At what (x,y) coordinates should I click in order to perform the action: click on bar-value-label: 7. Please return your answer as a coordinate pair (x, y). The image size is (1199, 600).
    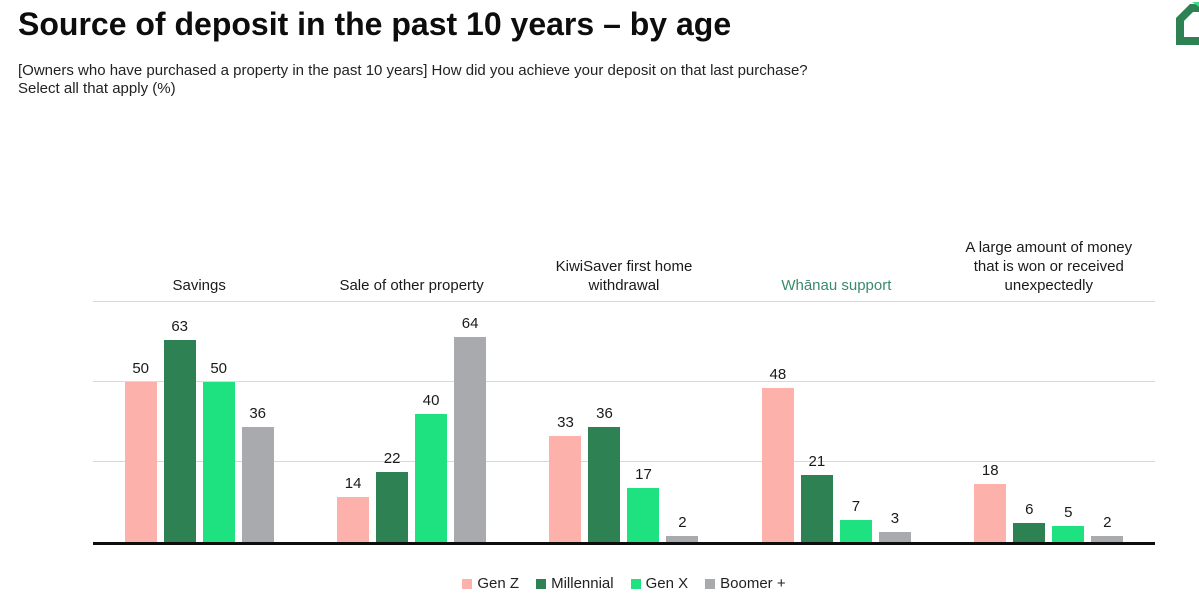
    Looking at the image, I should click on (856, 506).